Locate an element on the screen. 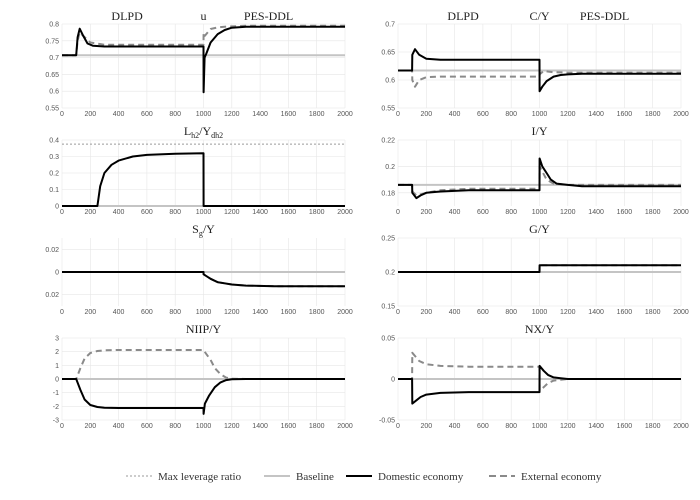 The width and height of the screenshot is (700, 500). y-tick-label: 0.55 is located at coordinates (52, 109).